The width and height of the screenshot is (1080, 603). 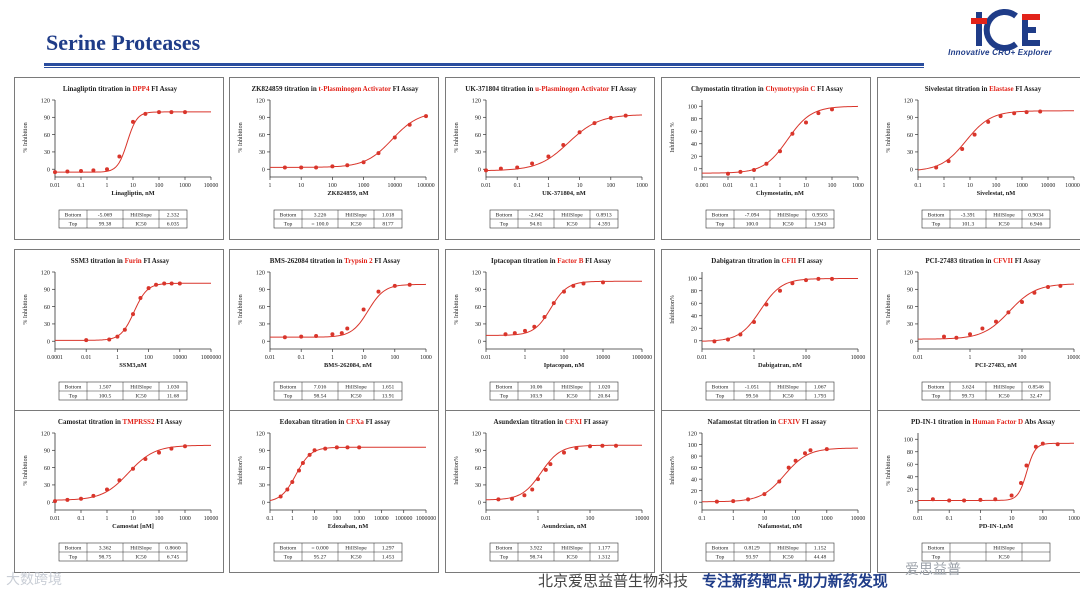 What do you see at coordinates (457, 470) in the screenshot?
I see `y-axis-label: Inhibition%` at bounding box center [457, 470].